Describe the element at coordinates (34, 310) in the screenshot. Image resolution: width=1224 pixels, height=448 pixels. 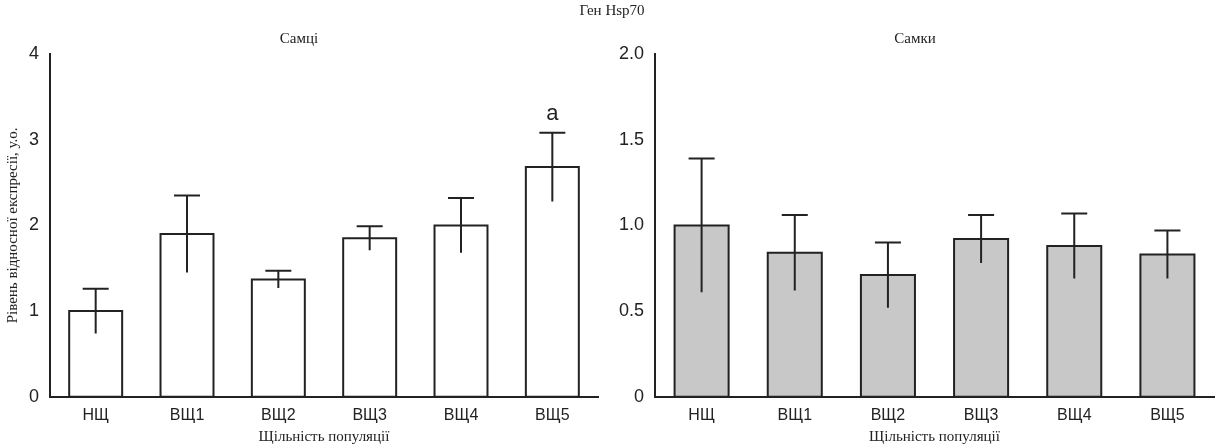
I see `y-tick-label: 1` at that location.